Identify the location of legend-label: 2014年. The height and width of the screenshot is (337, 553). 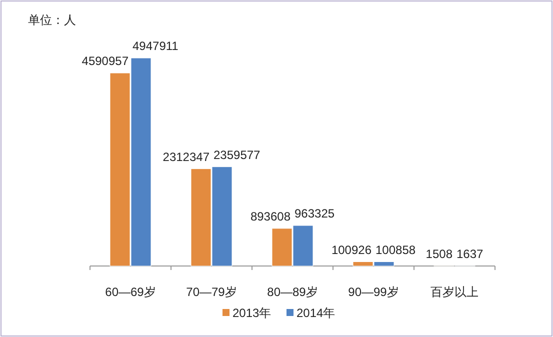
(316, 313).